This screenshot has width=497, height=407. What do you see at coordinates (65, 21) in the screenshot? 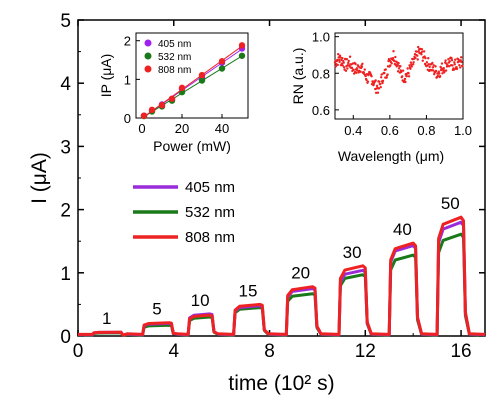
I see `y-tick-label: 5` at bounding box center [65, 21].